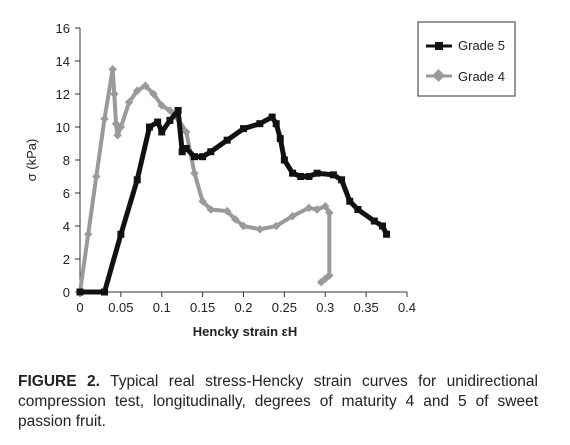 This screenshot has height=445, width=570. Describe the element at coordinates (407, 307) in the screenshot. I see `x-tick-label: 0.4` at that location.